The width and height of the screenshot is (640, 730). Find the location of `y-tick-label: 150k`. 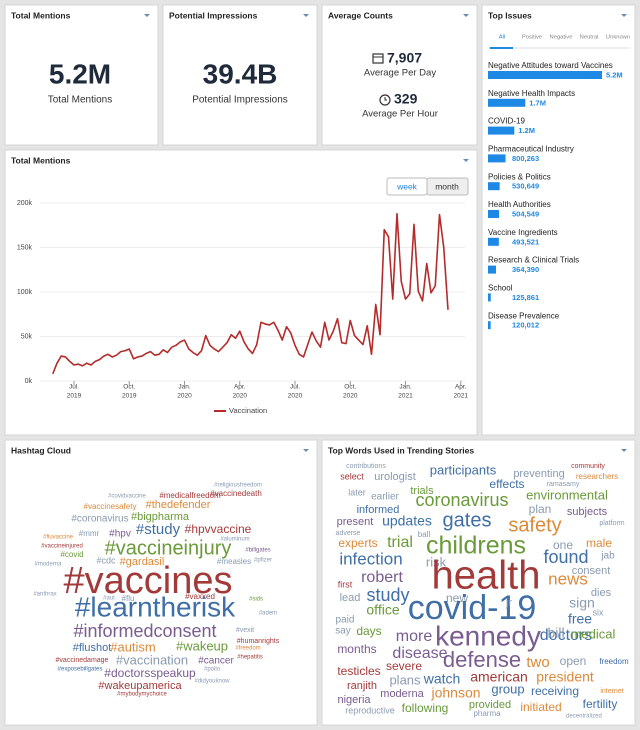

y-tick-label: 150k is located at coordinates (25, 247).